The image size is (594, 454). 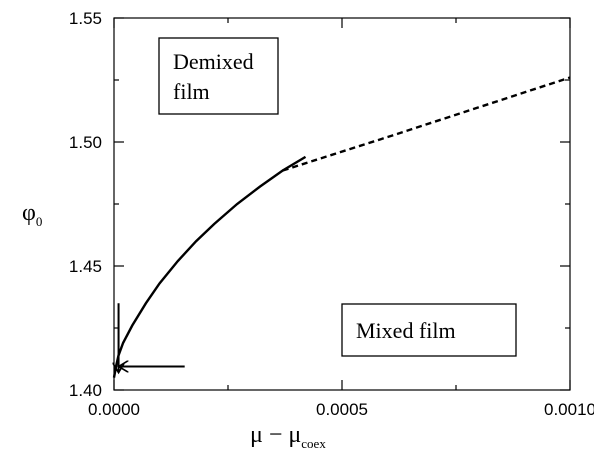 I want to click on annotation-text: Mixed film, so click(x=406, y=330).